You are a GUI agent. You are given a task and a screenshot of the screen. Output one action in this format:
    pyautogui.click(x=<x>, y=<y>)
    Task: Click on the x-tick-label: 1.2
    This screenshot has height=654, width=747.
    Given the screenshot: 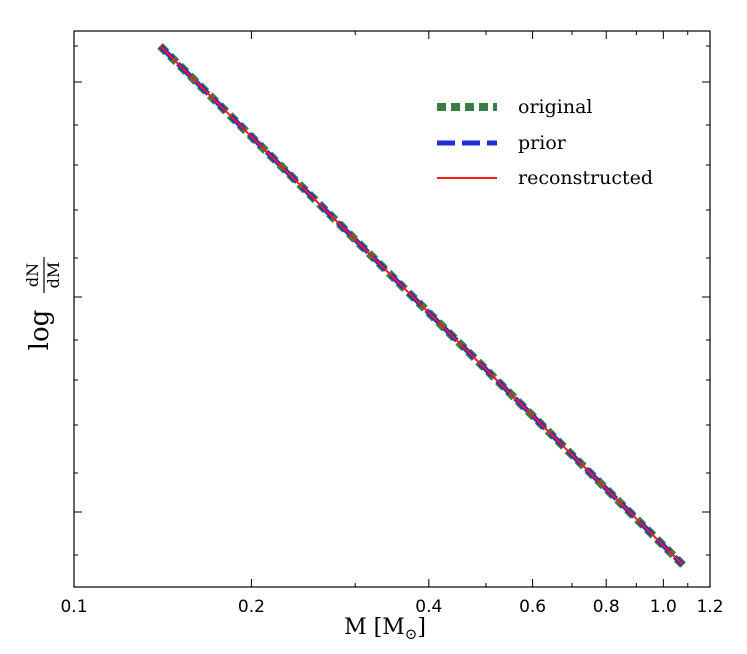 What is the action you would take?
    pyautogui.click(x=709, y=607)
    